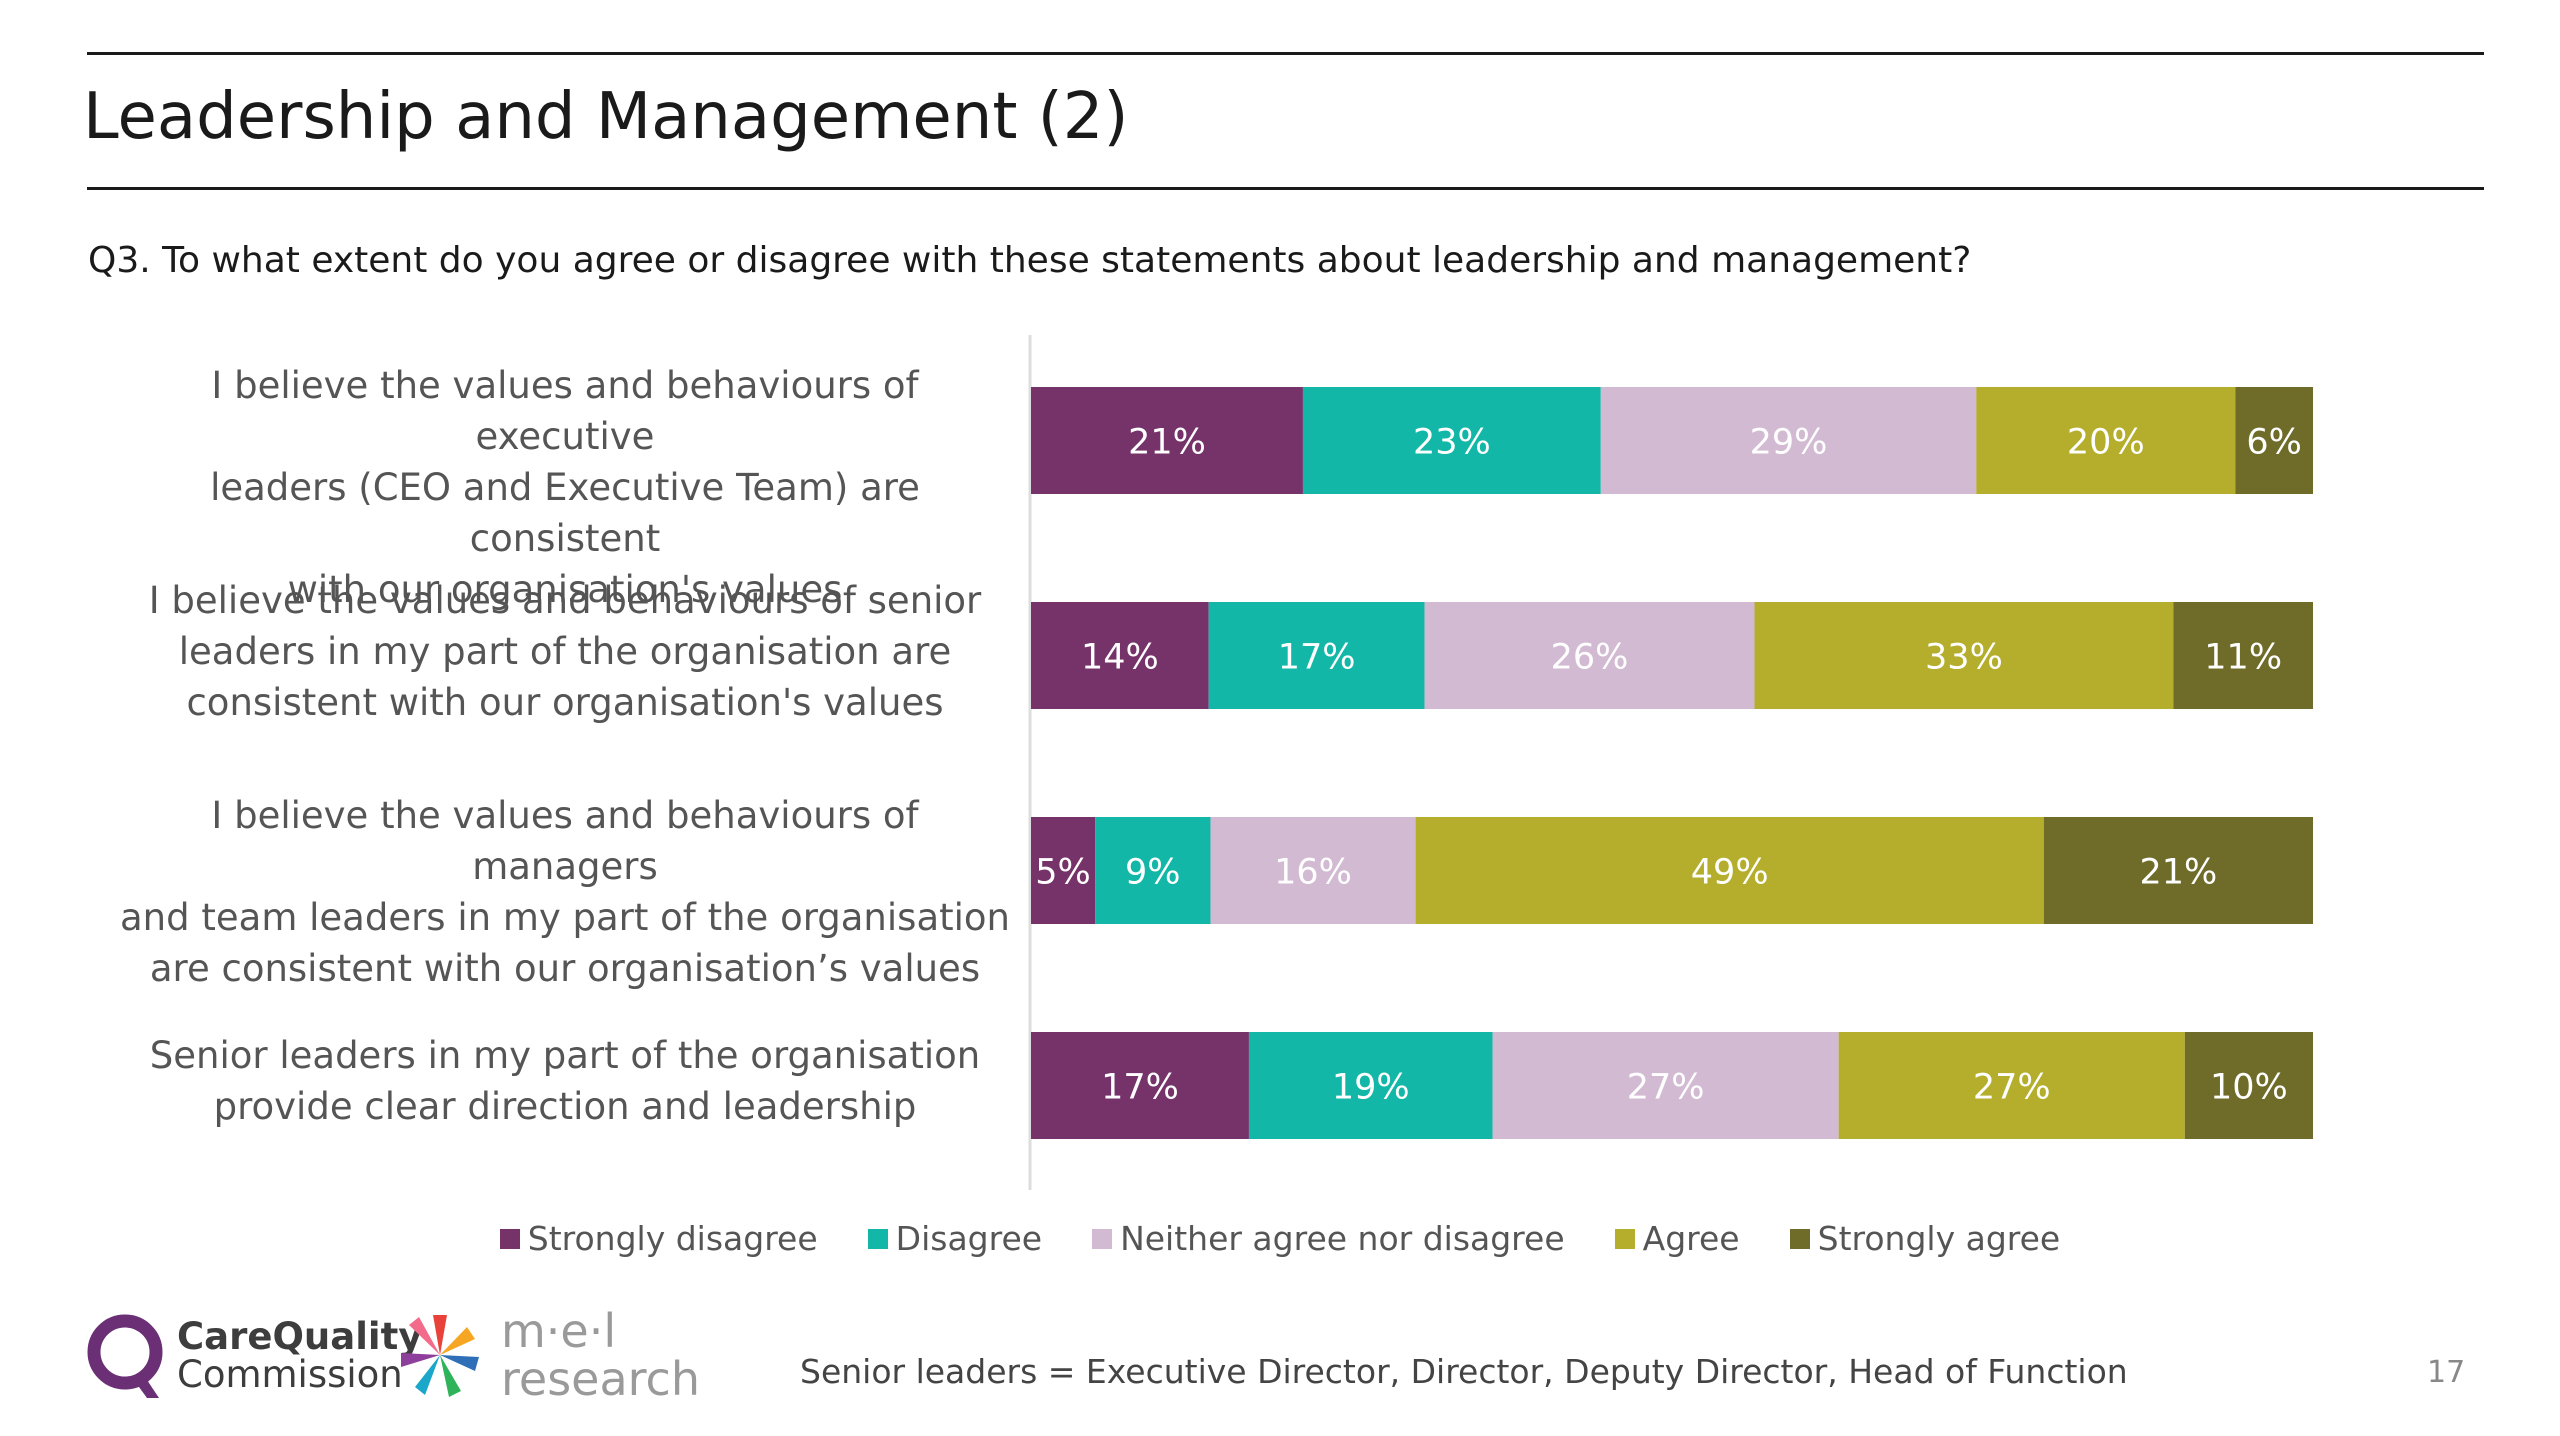 This screenshot has width=2560, height=1436. I want to click on bar-label-strongly-disagree-row-4: 17%, so click(1140, 1088).